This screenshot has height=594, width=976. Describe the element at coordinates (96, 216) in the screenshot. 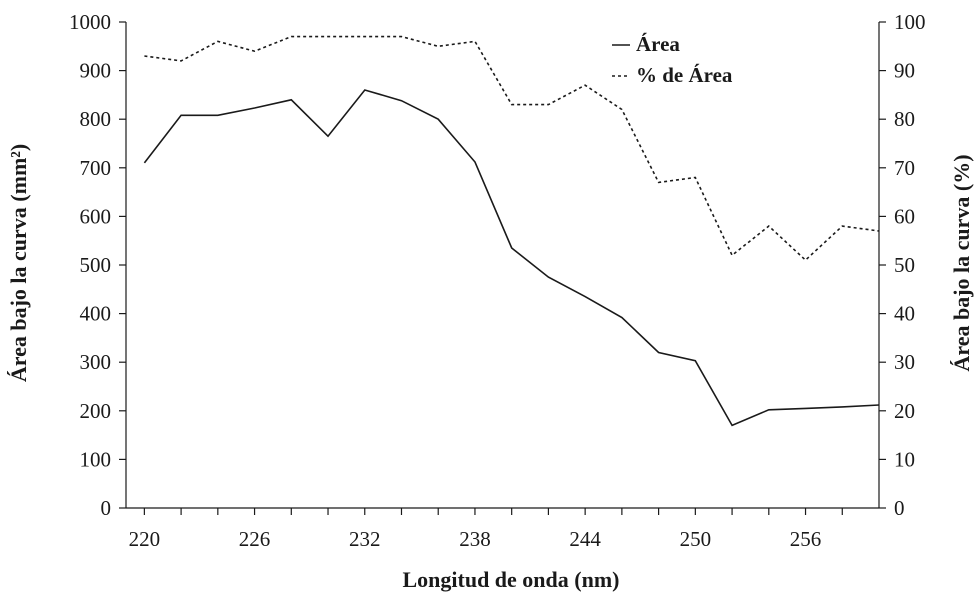

I see `y-tick-label-left: 600` at that location.